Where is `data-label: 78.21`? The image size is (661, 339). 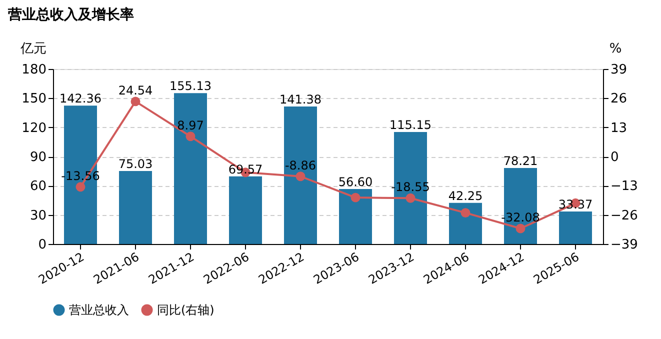
data-label: 78.21 is located at coordinates (520, 161).